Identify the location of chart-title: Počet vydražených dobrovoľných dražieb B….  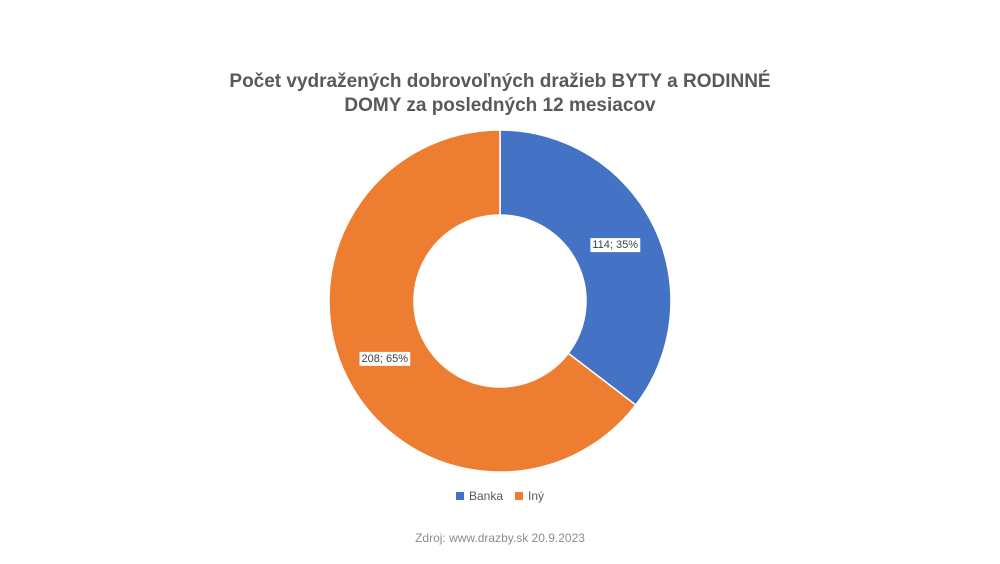
(500, 94).